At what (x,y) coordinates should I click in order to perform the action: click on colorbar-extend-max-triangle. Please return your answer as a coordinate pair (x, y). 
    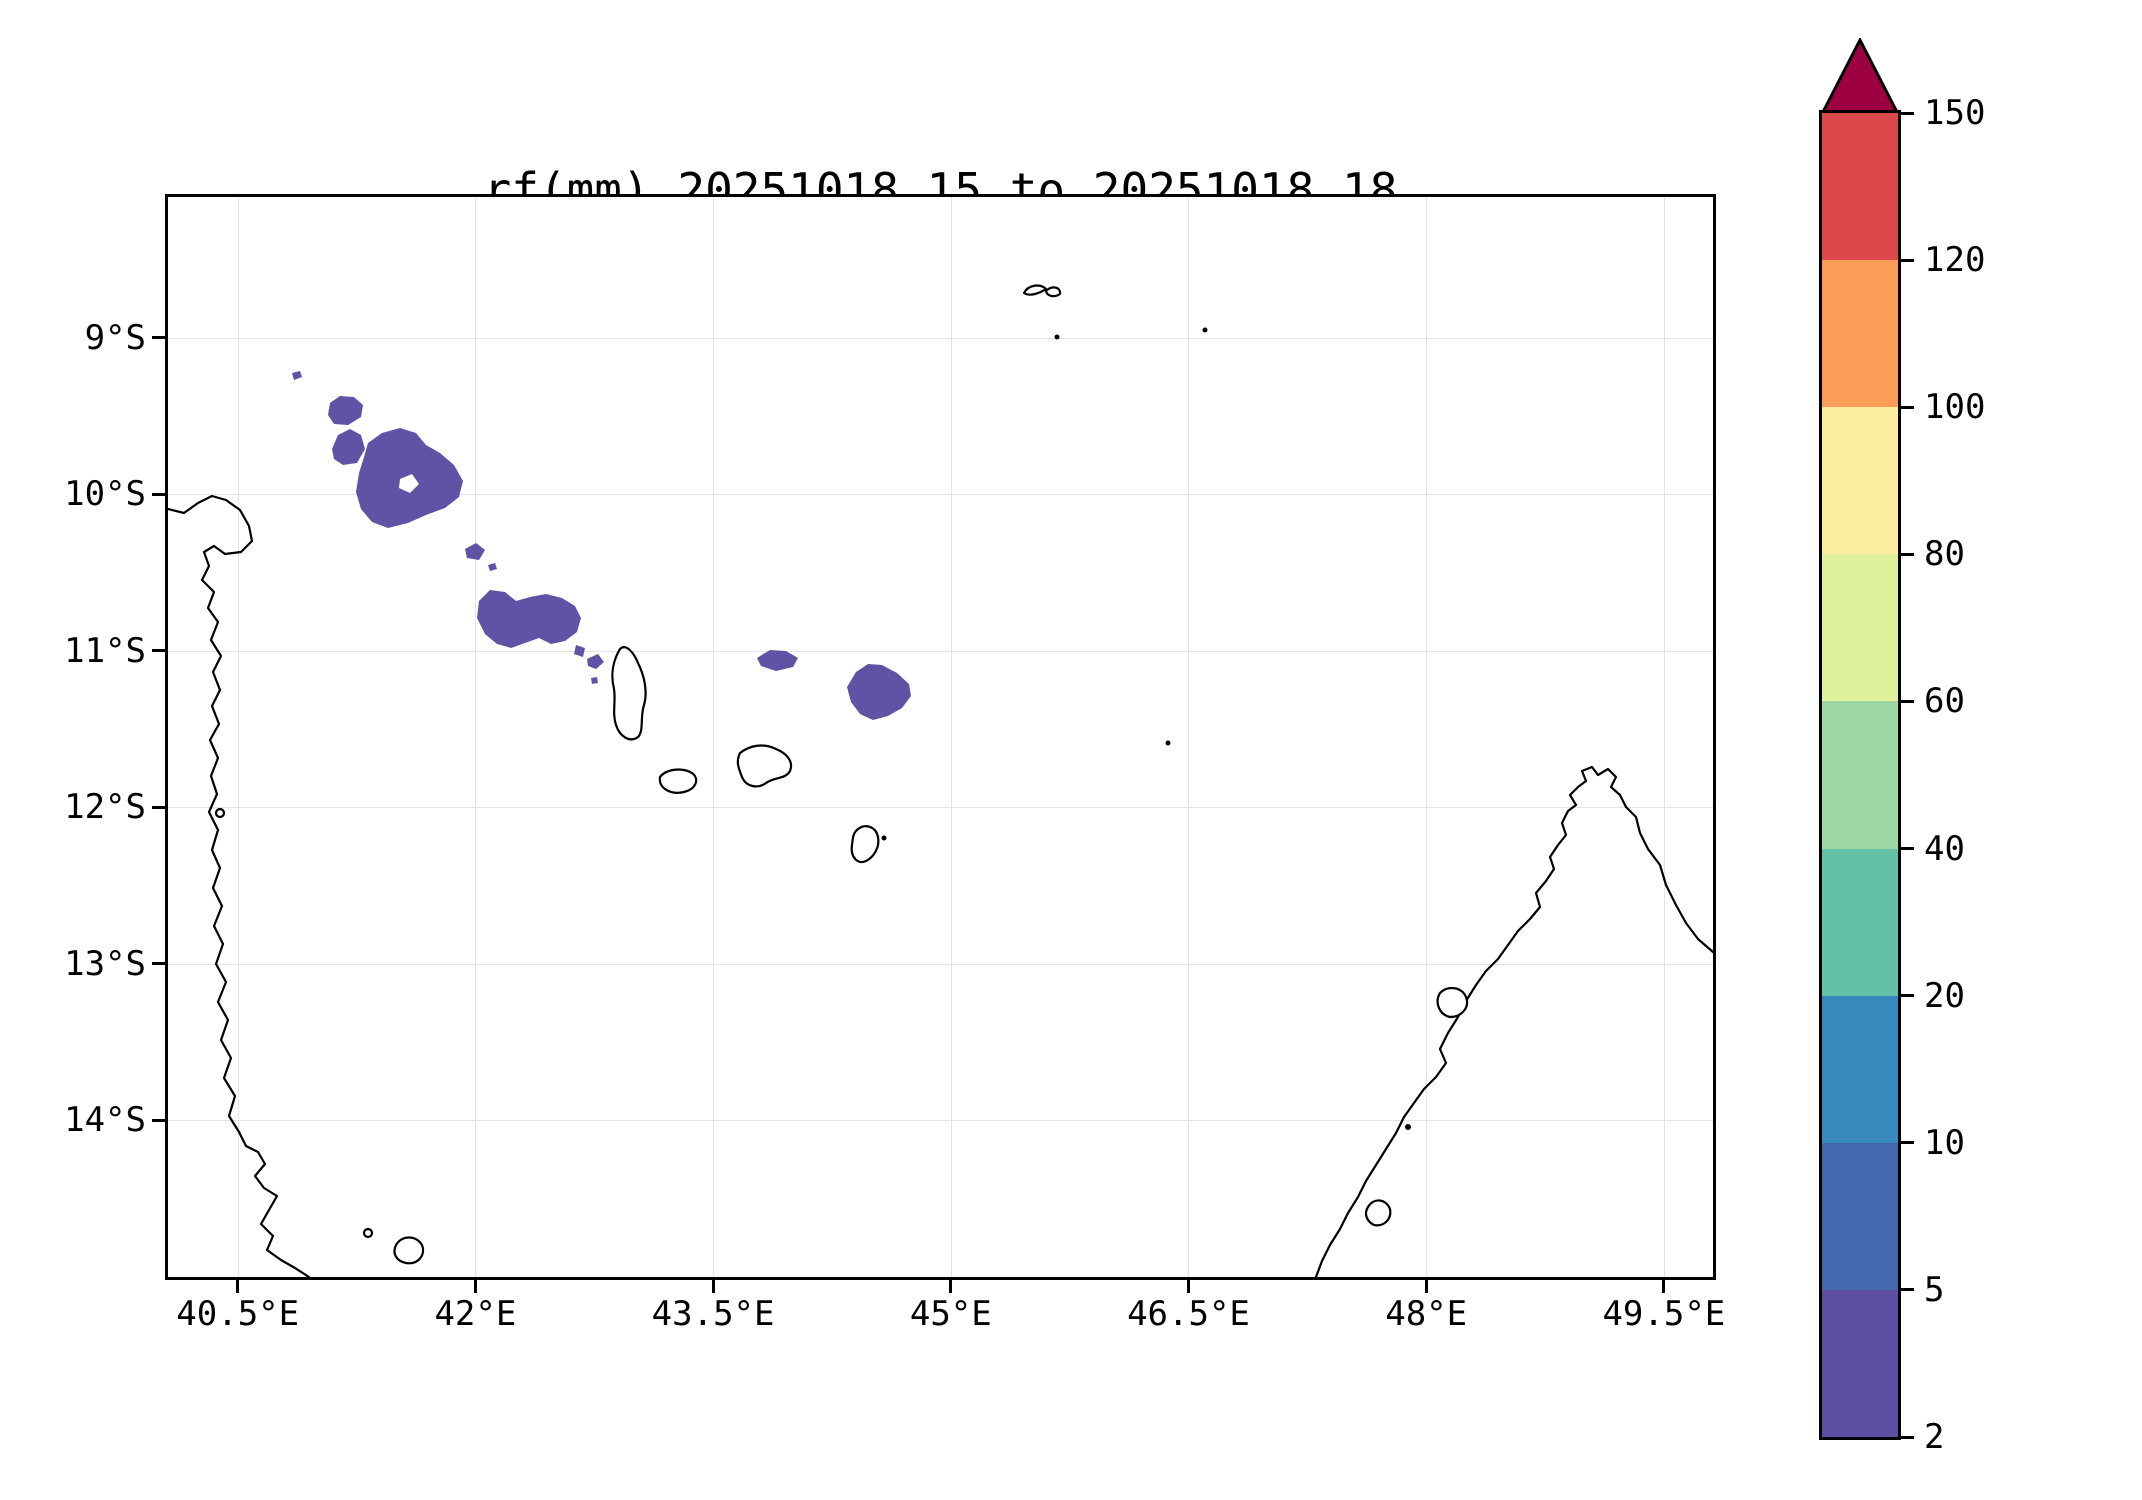
    Looking at the image, I should click on (1860, 77).